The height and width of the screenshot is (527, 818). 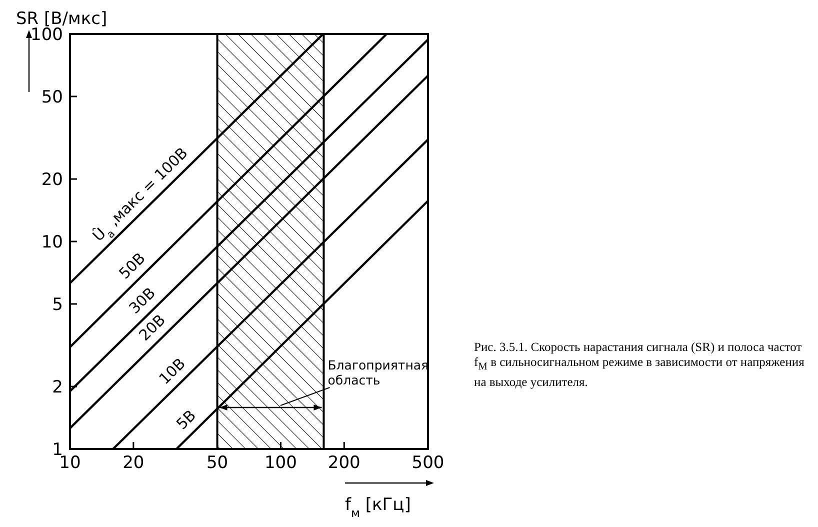 What do you see at coordinates (132, 266) in the screenshot?
I see `text: 50В` at bounding box center [132, 266].